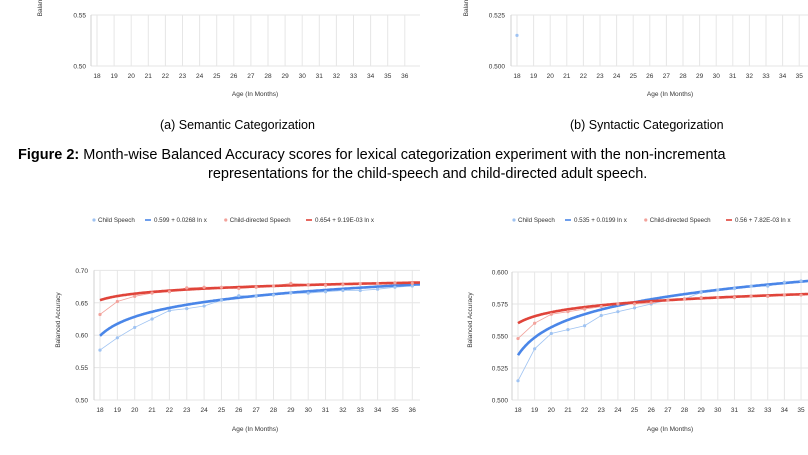 The image size is (808, 455). I want to click on legend-label: 0.599 + 0.0268 ln x, so click(181, 220).